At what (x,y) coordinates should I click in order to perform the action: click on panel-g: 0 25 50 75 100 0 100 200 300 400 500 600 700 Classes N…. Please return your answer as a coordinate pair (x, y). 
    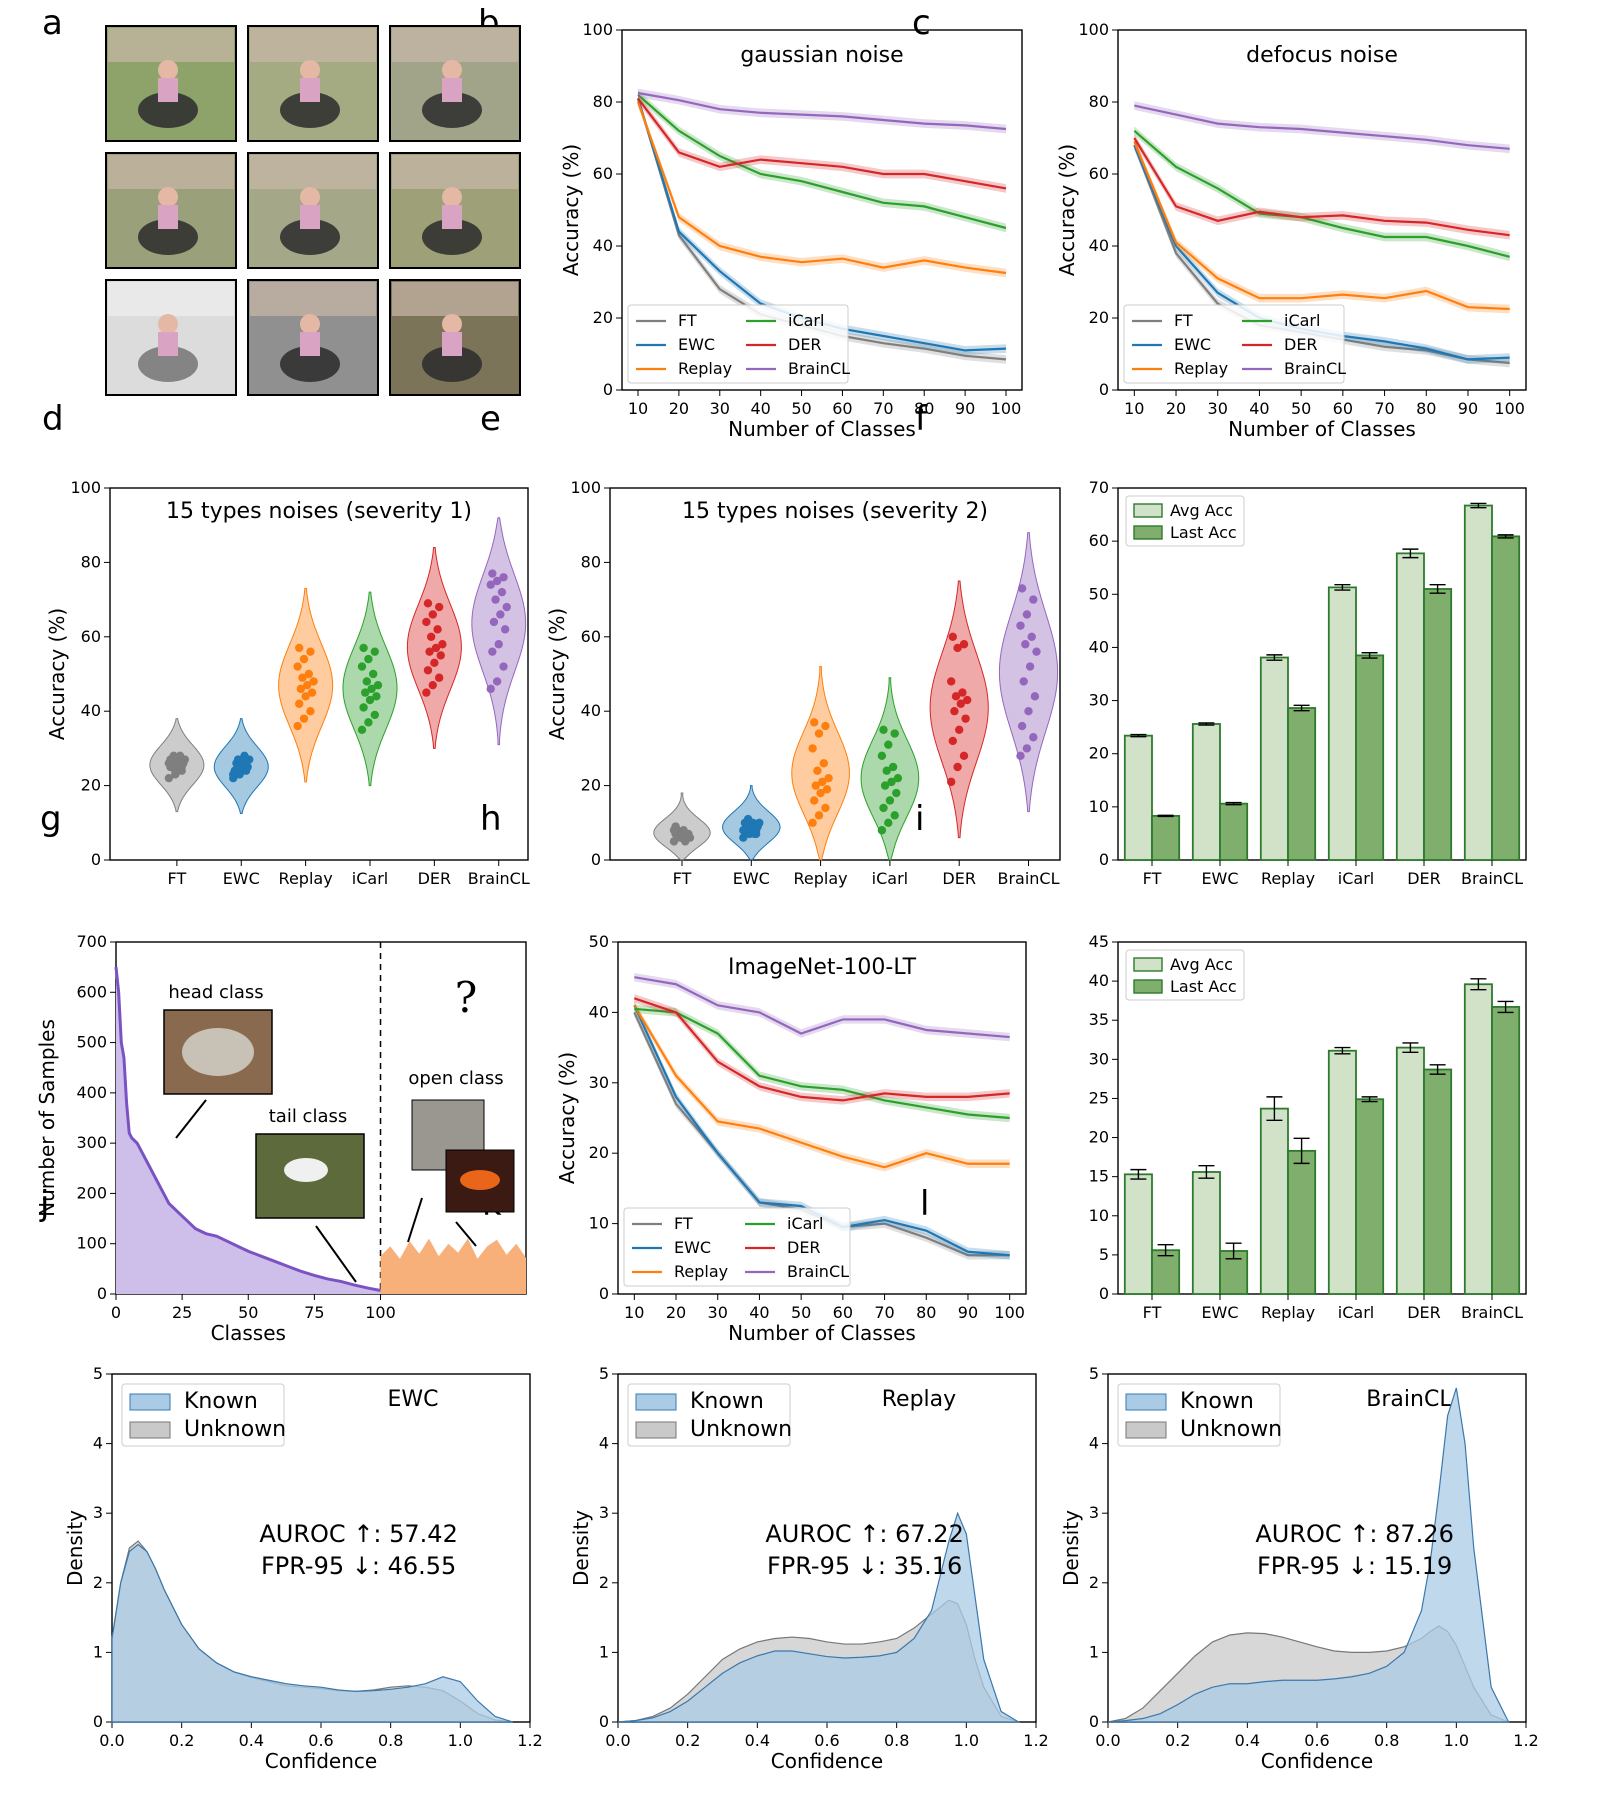
    Looking at the image, I should click on (281, 1138).